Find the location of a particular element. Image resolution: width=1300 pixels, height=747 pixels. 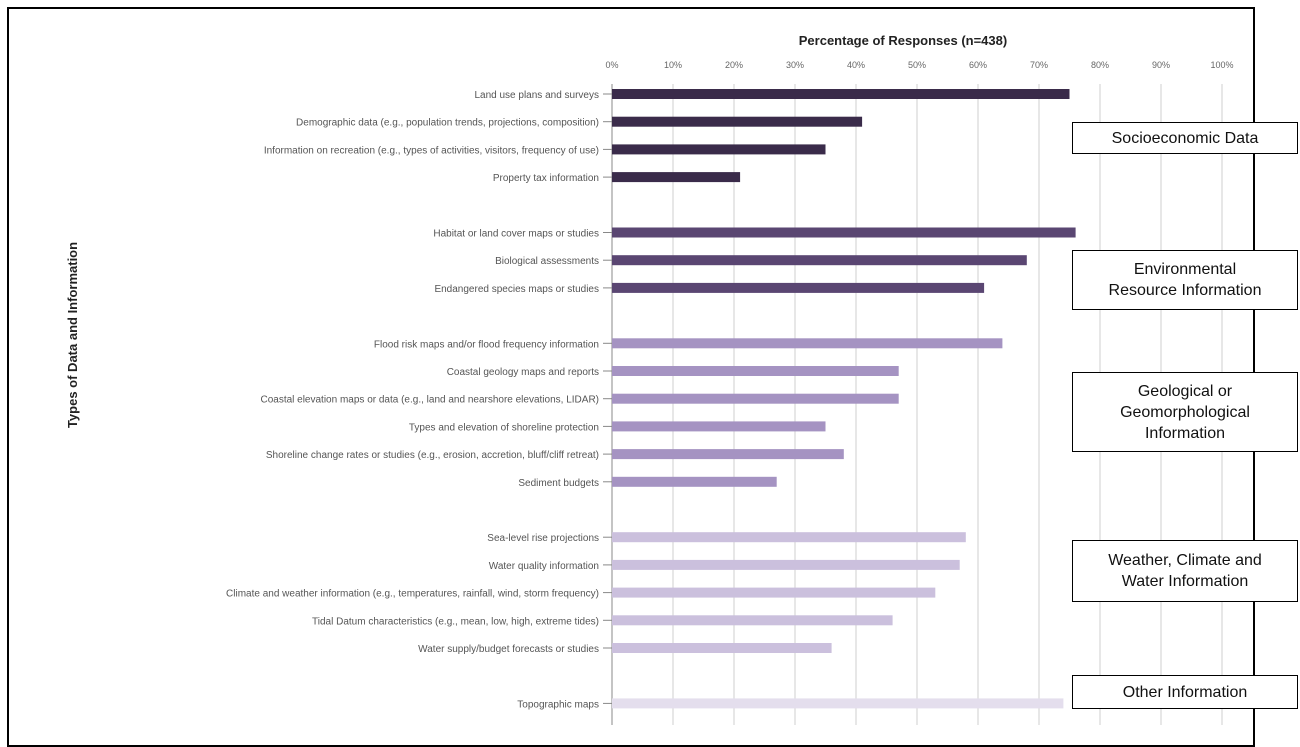

bar-category-label: Biological assessments is located at coordinates (547, 261).